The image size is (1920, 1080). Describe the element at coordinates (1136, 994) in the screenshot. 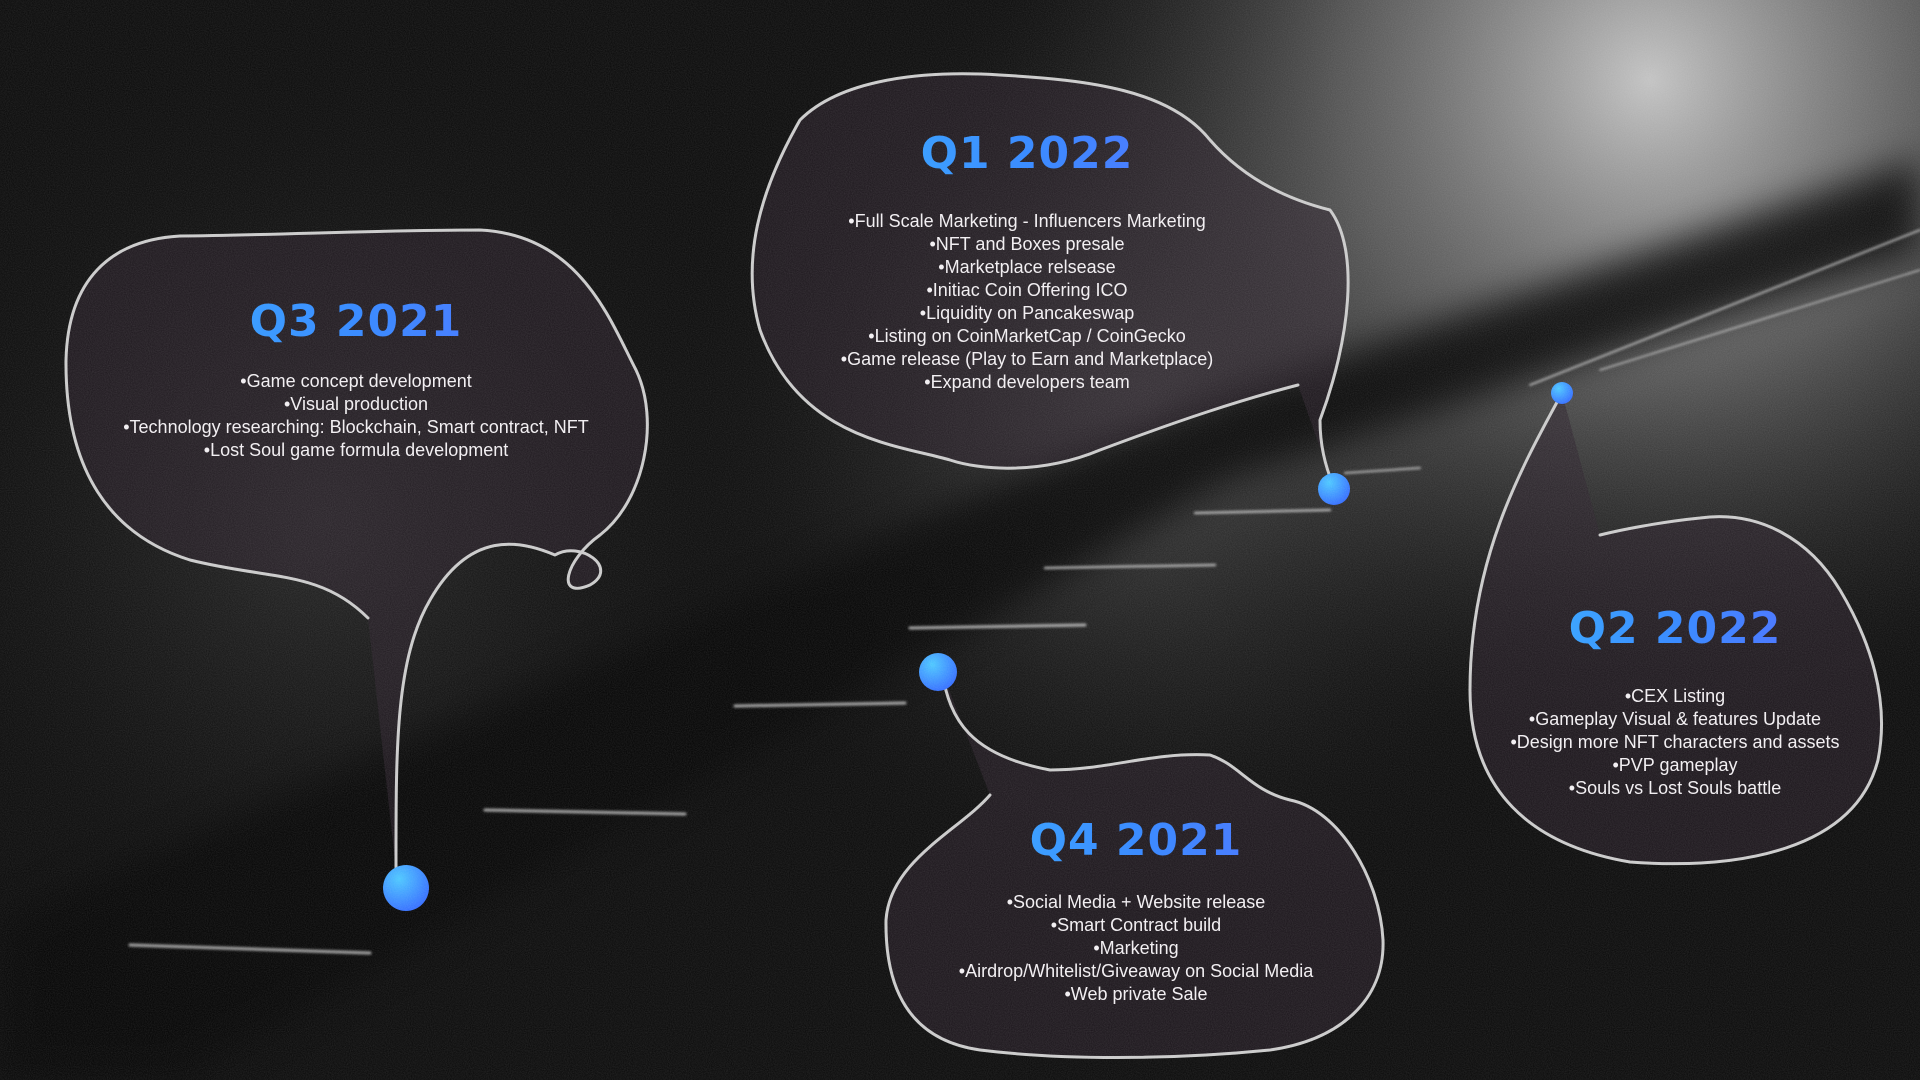

I see `milestone-item: Web private Sale` at that location.